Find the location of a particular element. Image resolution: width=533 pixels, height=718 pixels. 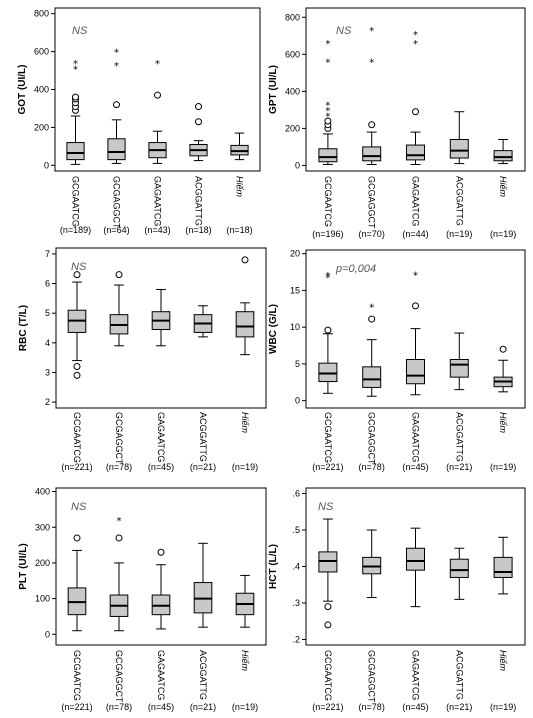

y-tick-label: 20 is located at coordinates (295, 254).